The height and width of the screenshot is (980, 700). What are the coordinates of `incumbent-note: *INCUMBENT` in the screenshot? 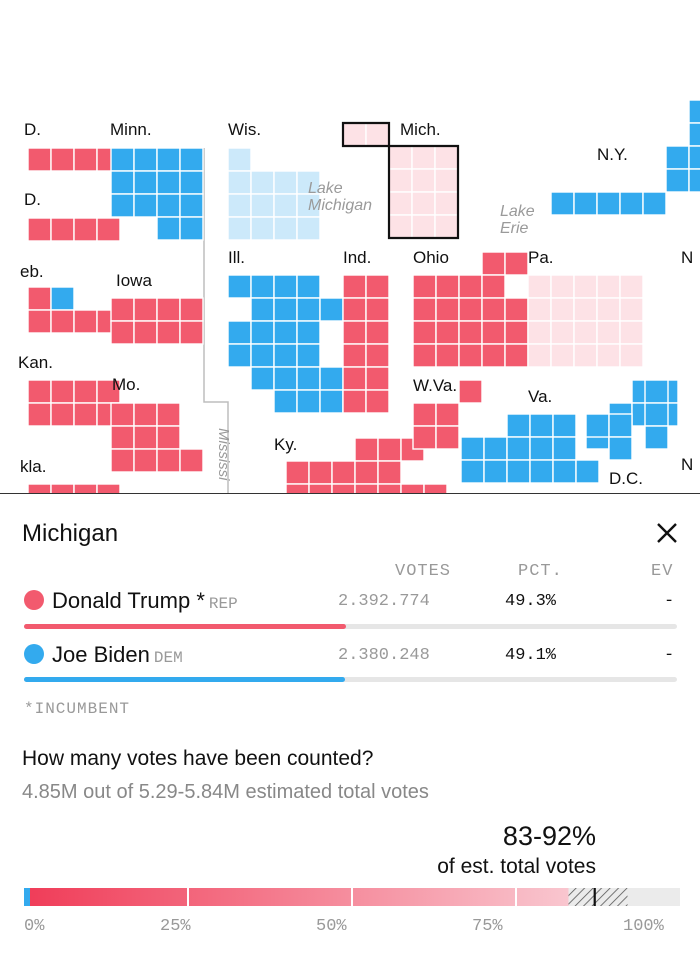 It's located at (77, 709).